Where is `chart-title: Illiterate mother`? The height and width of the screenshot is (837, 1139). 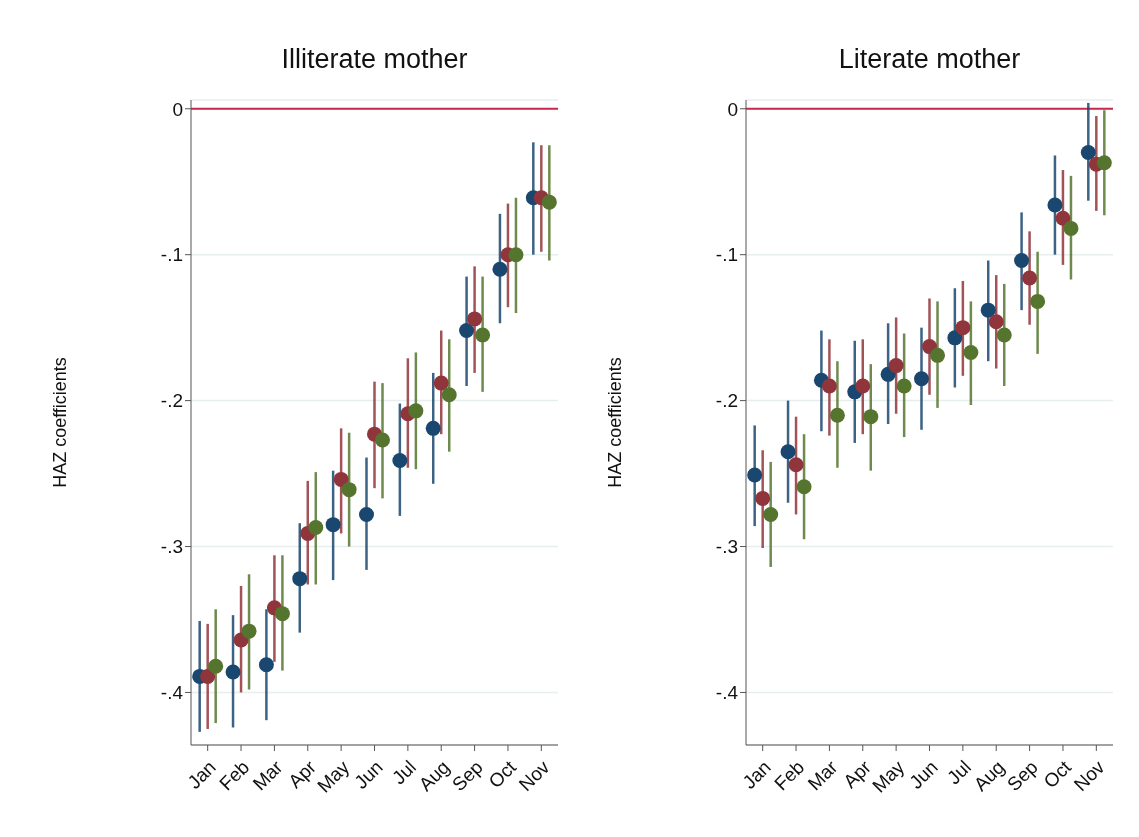
chart-title: Illiterate mother is located at coordinates (374, 59).